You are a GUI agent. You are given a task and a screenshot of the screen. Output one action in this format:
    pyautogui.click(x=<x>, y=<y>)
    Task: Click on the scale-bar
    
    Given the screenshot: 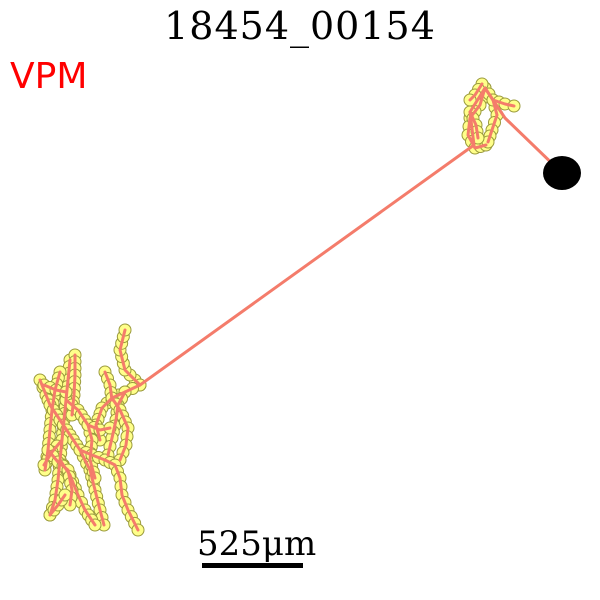 What is the action you would take?
    pyautogui.click(x=252, y=565)
    